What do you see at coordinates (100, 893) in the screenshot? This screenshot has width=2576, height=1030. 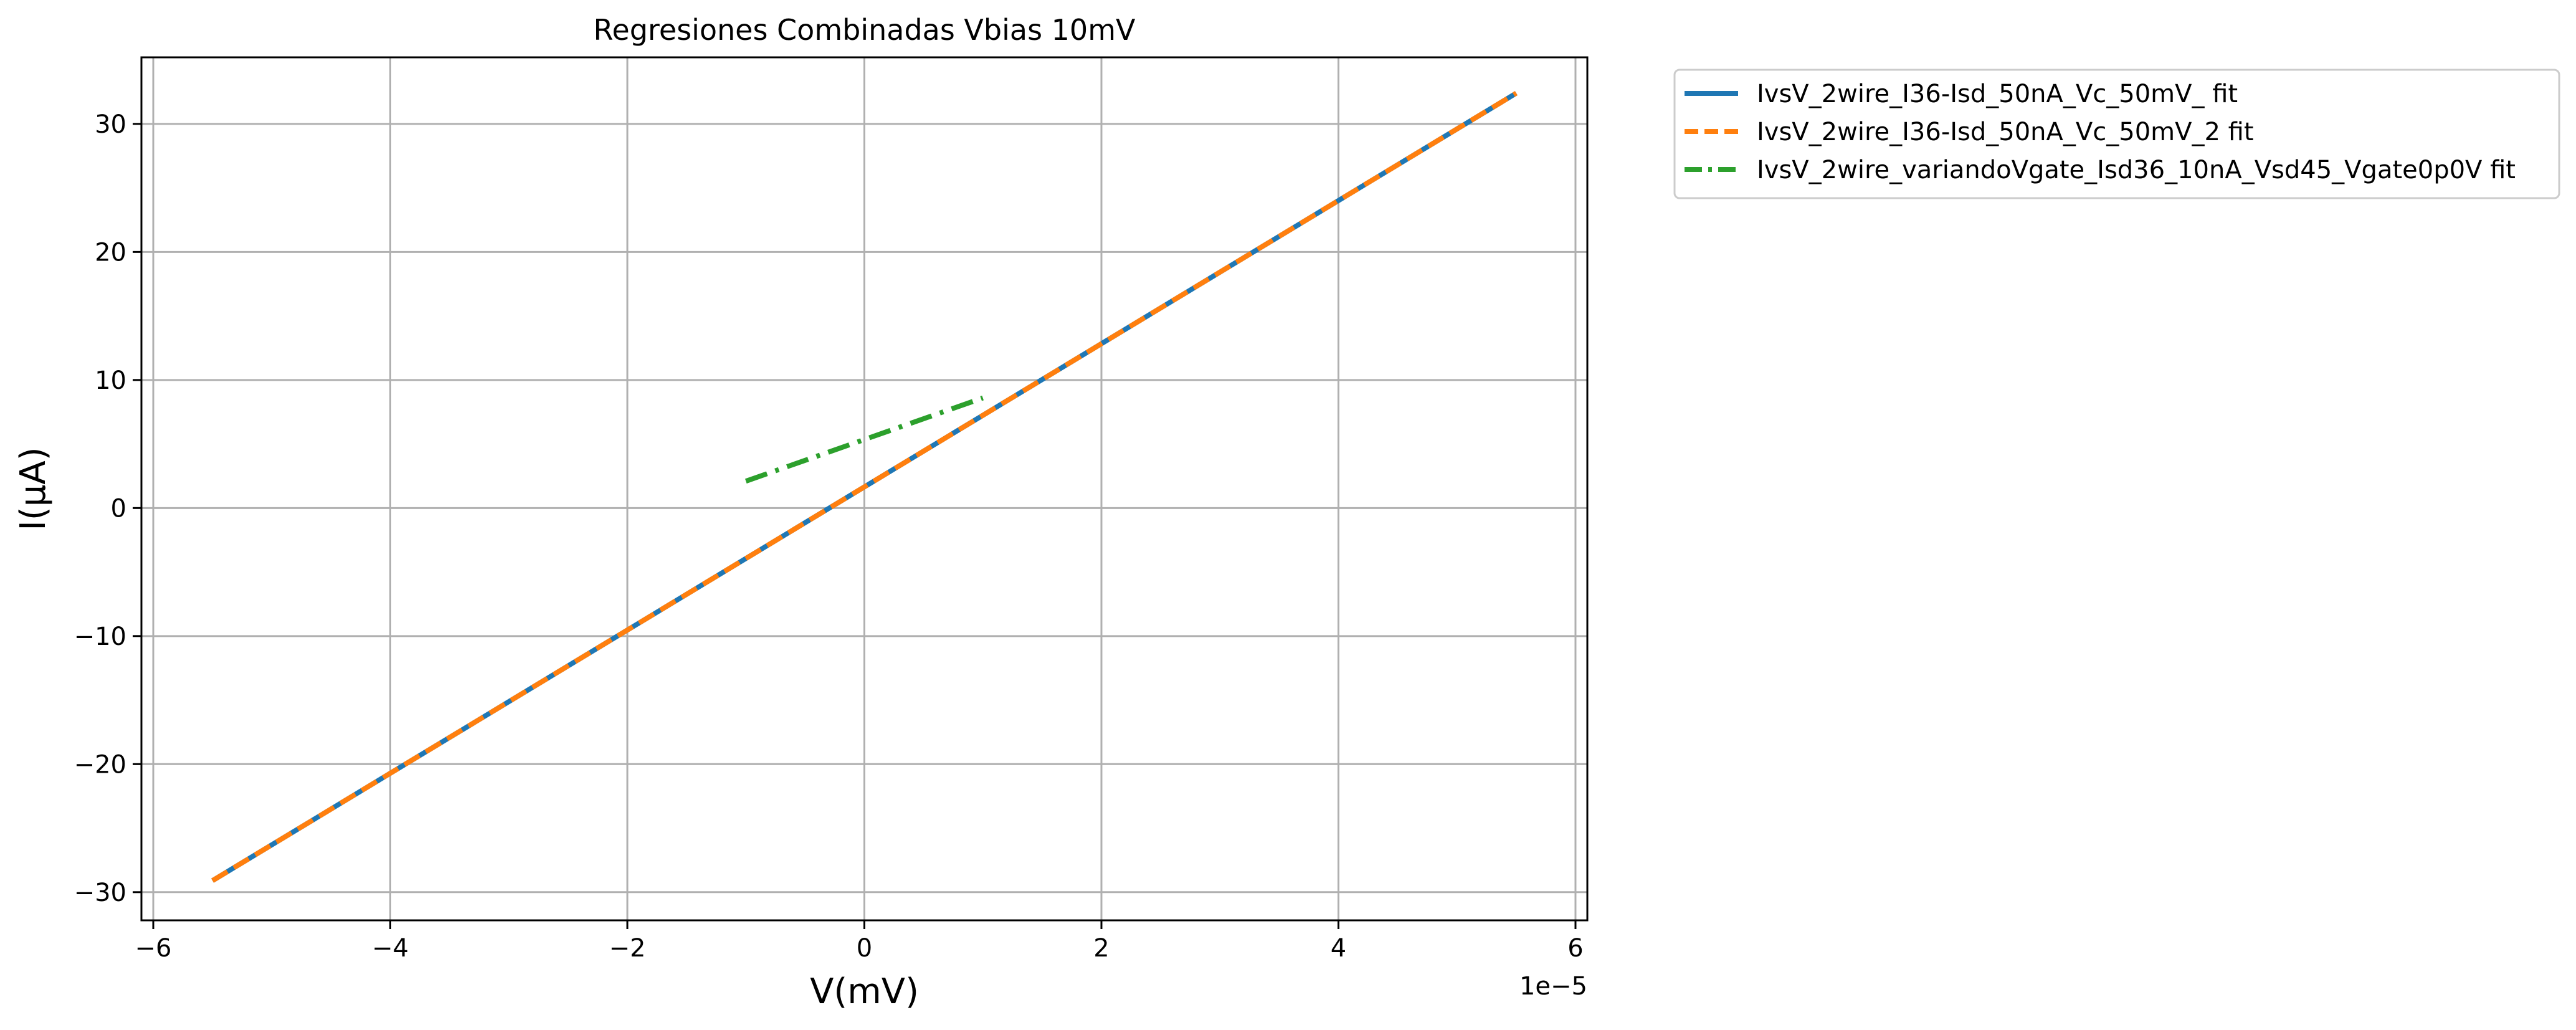 I see `y-tick-label: −30` at bounding box center [100, 893].